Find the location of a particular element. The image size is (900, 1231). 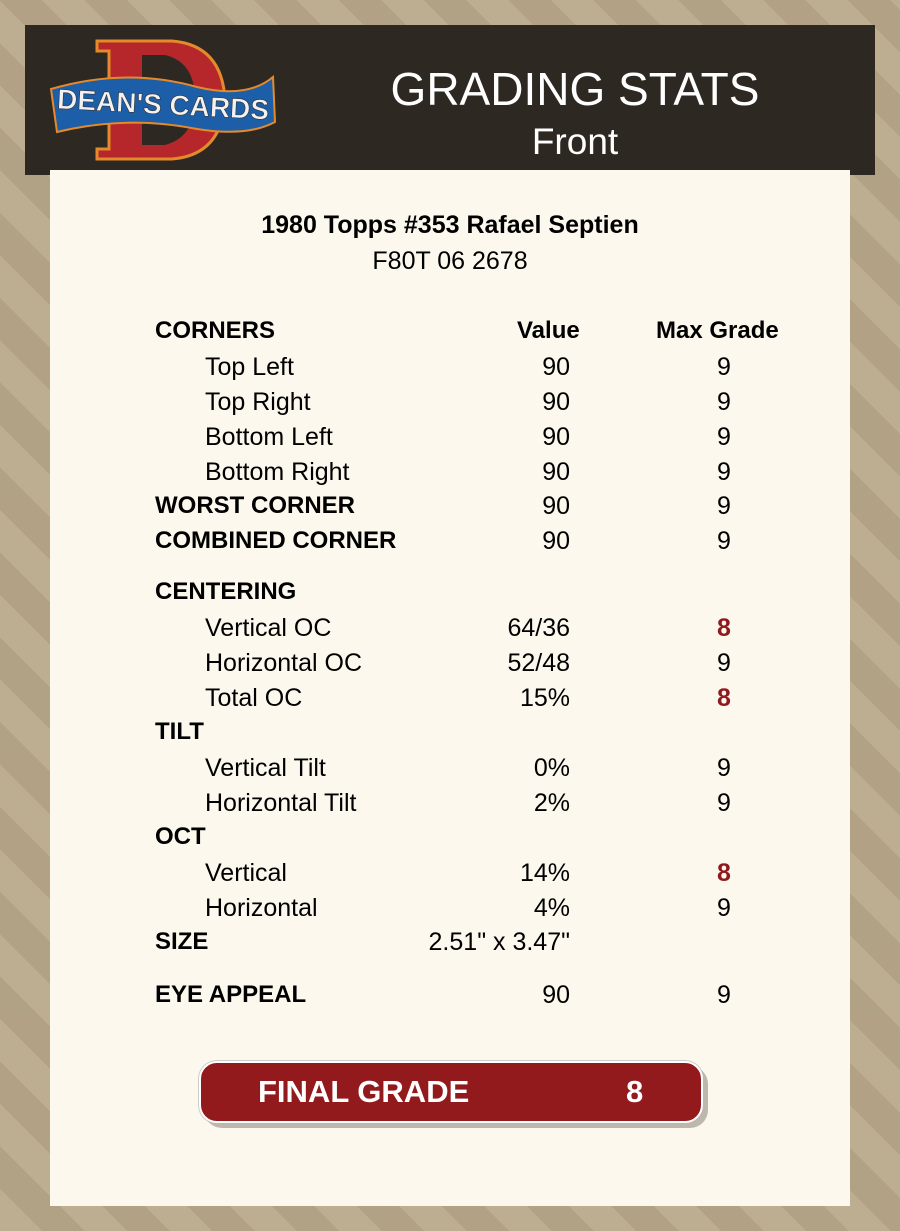

stat-label: CORNERS is located at coordinates (215, 330).